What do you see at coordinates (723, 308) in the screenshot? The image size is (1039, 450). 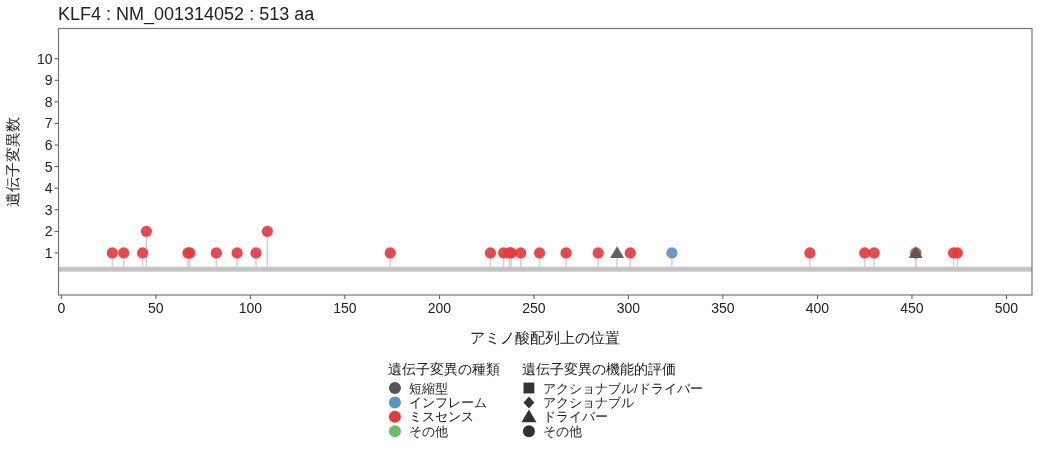 I see `x-tick-label: 350` at bounding box center [723, 308].